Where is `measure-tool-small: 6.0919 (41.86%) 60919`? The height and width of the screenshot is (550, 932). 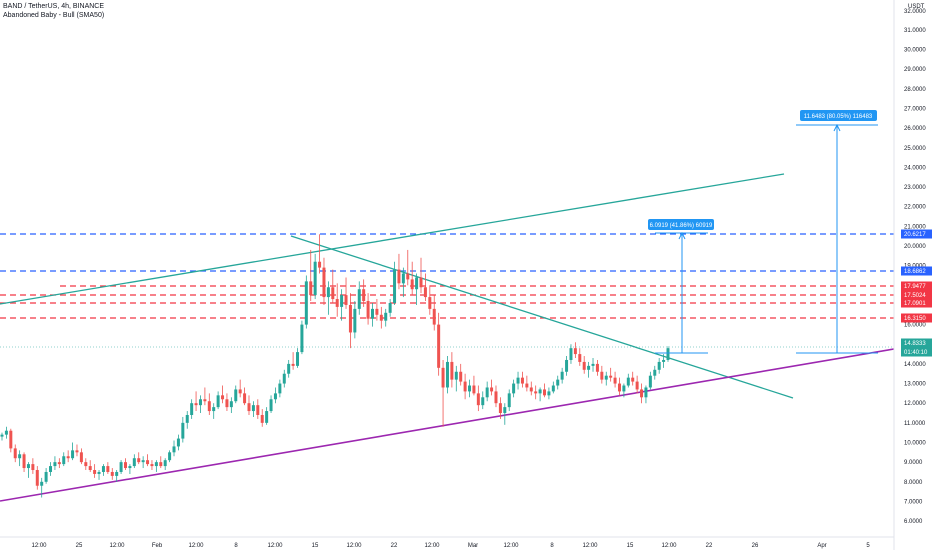
measure-tool-small: 6.0919 (41.86%) 60919 is located at coordinates (681, 286).